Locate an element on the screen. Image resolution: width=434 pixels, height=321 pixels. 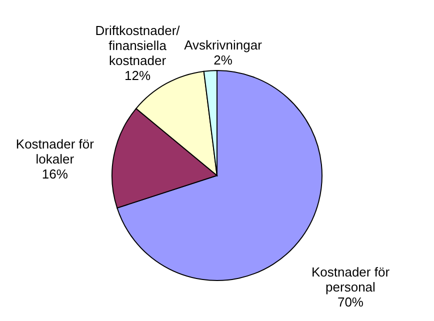
data-label: 12% is located at coordinates (137, 75).